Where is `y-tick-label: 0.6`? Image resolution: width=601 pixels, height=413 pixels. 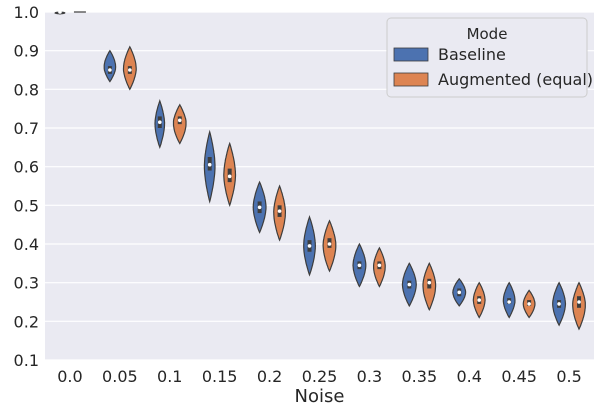 y-tick-label: 0.6 is located at coordinates (26, 167).